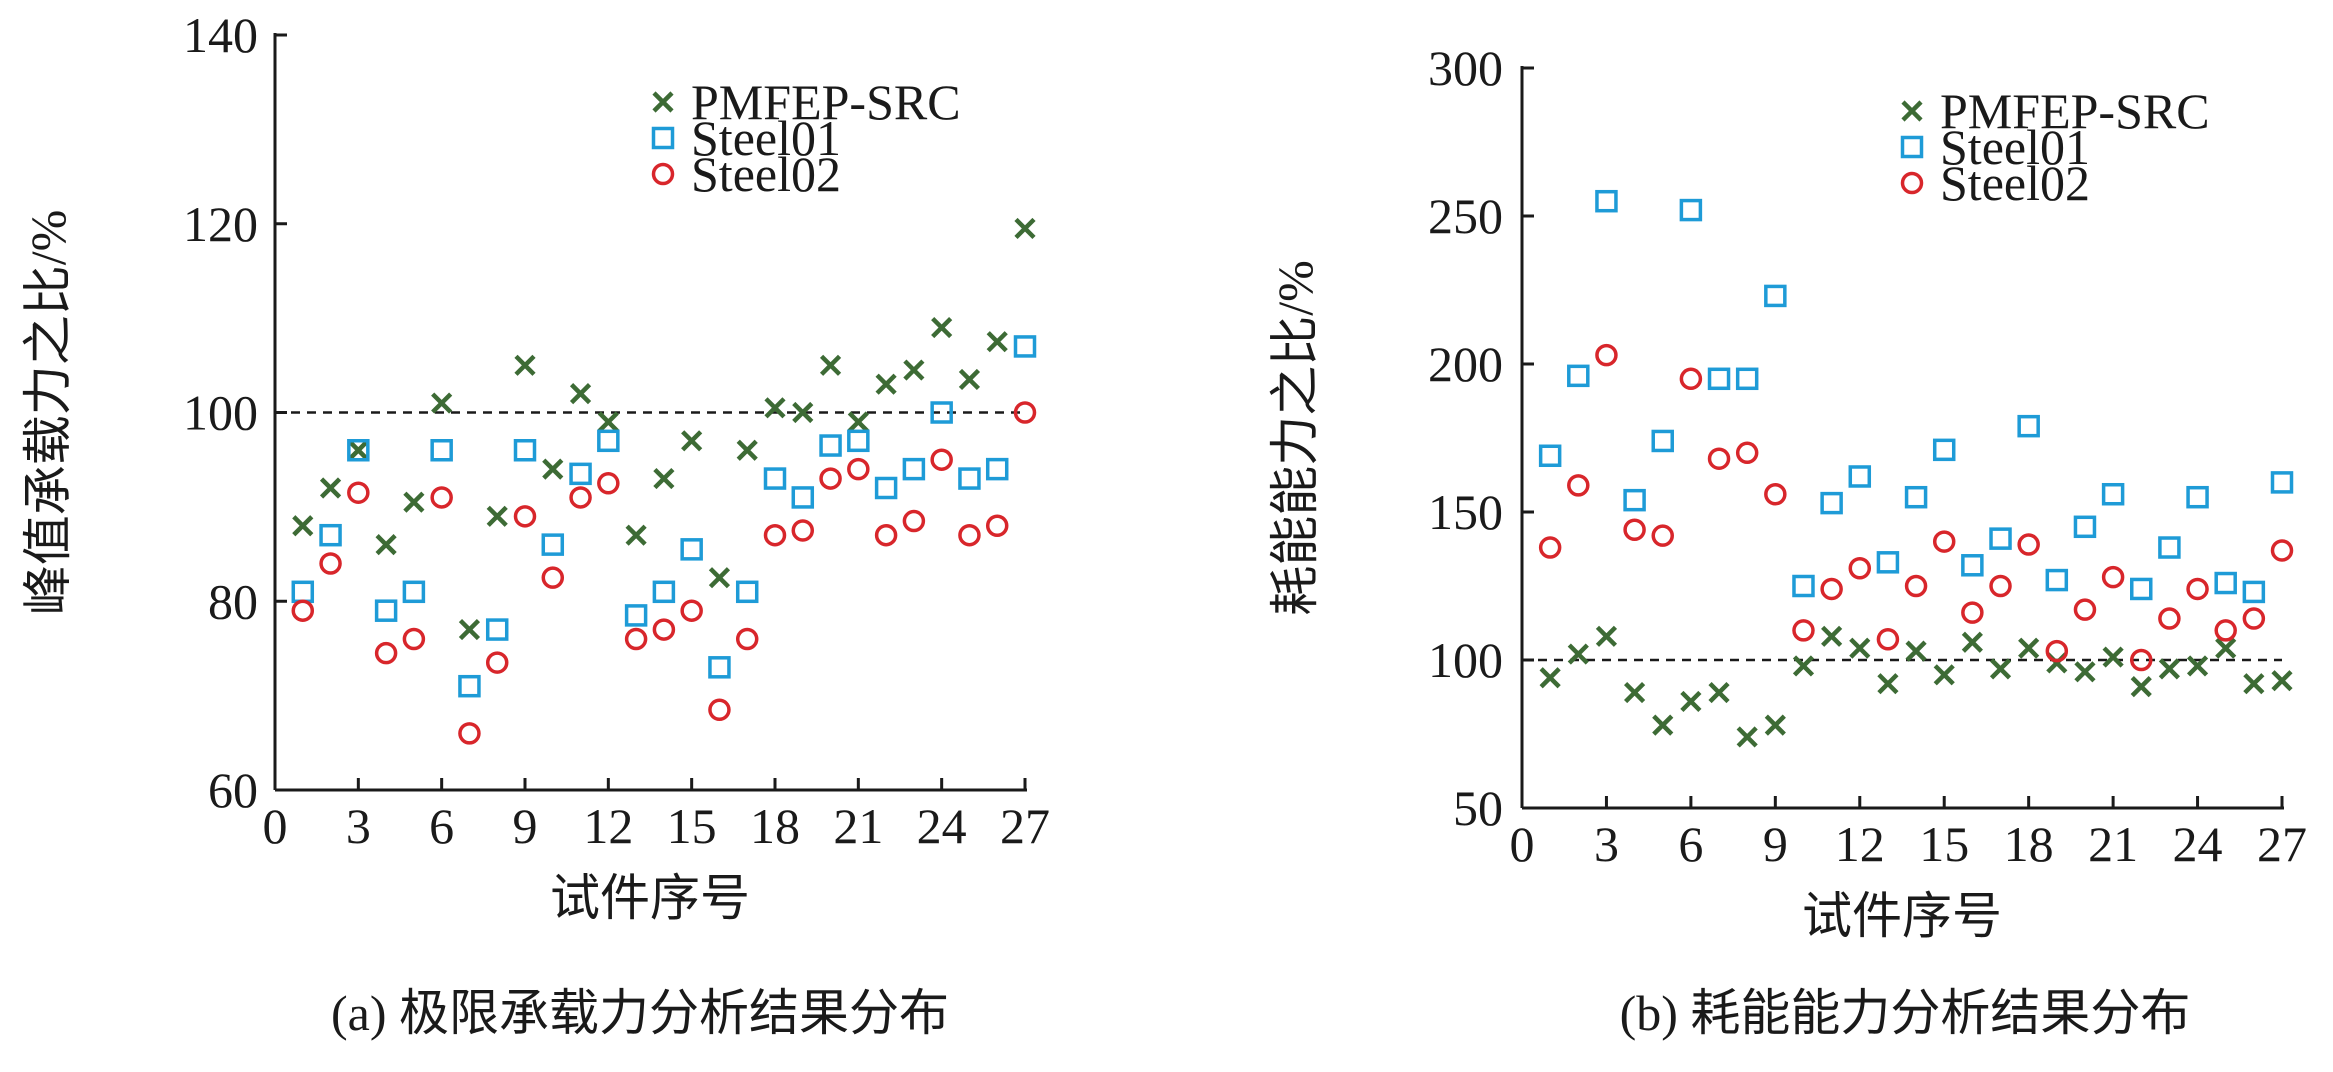 This screenshot has width=2333, height=1072. I want to click on legend-label: Steel01, so click(766, 138).